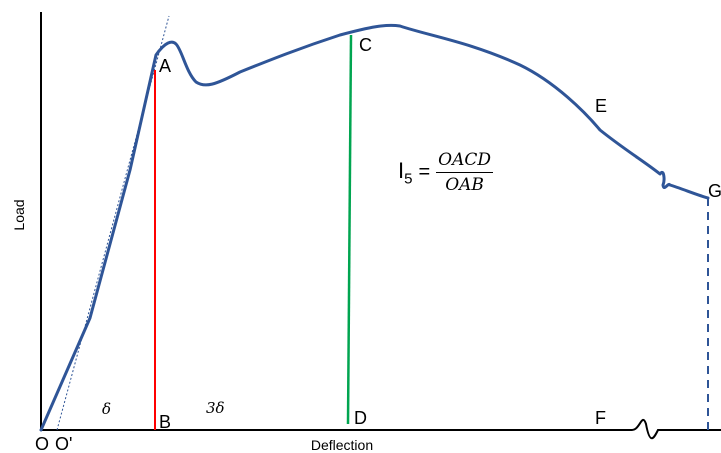 The height and width of the screenshot is (453, 721). Describe the element at coordinates (405, 172) in the screenshot. I see `formula-lhs: I5` at that location.